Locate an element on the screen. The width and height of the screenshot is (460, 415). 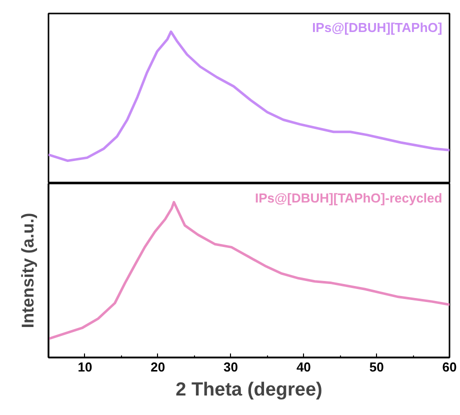
x-tick-label: 30 is located at coordinates (231, 367).